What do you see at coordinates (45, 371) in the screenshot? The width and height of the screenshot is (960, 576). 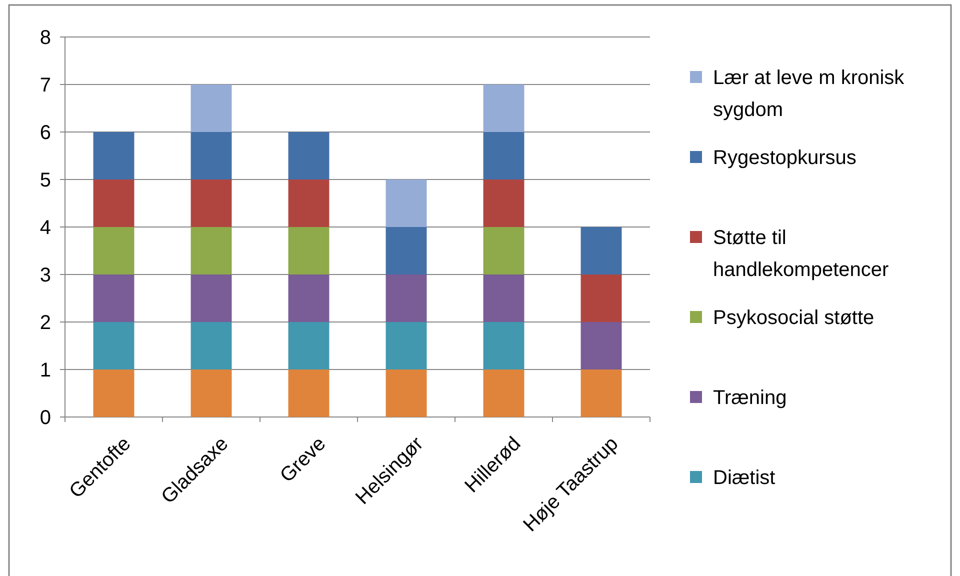 I see `y-tick-label: 1` at bounding box center [45, 371].